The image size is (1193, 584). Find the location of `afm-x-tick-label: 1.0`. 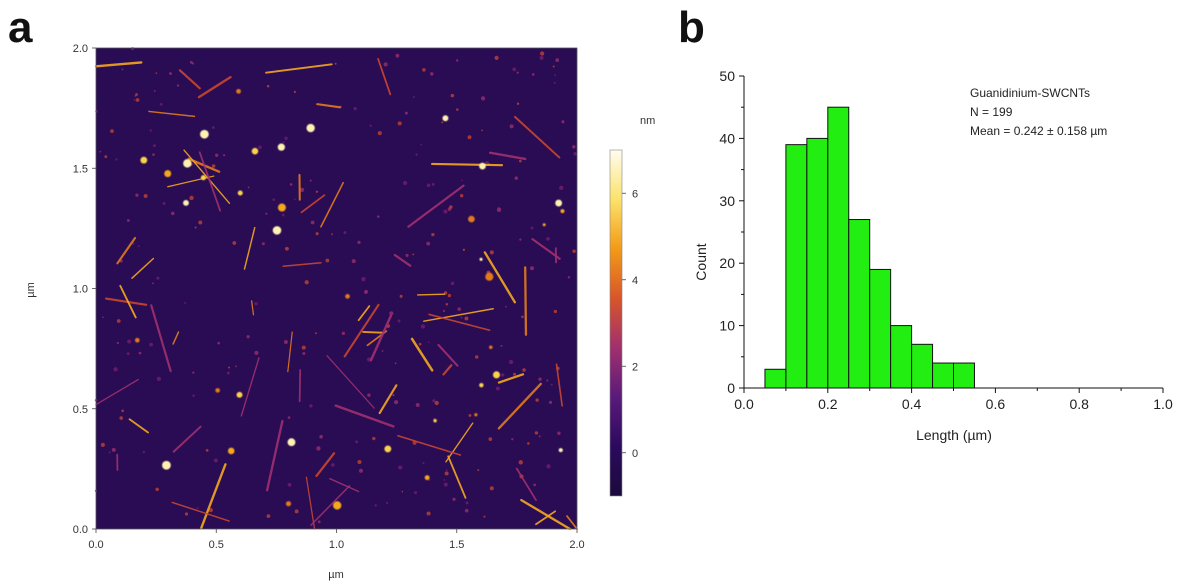

afm-x-tick-label: 1.0 is located at coordinates (336, 545).